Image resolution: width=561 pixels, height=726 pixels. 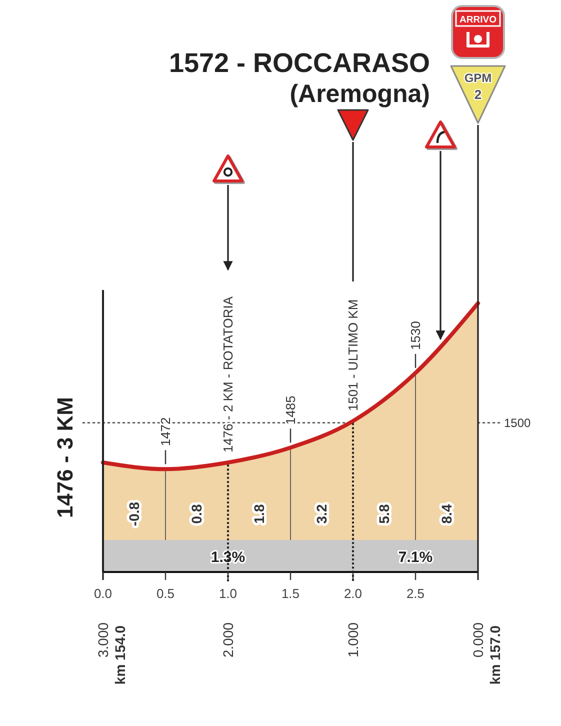 I want to click on annotation: 5.8, so click(x=384, y=514).